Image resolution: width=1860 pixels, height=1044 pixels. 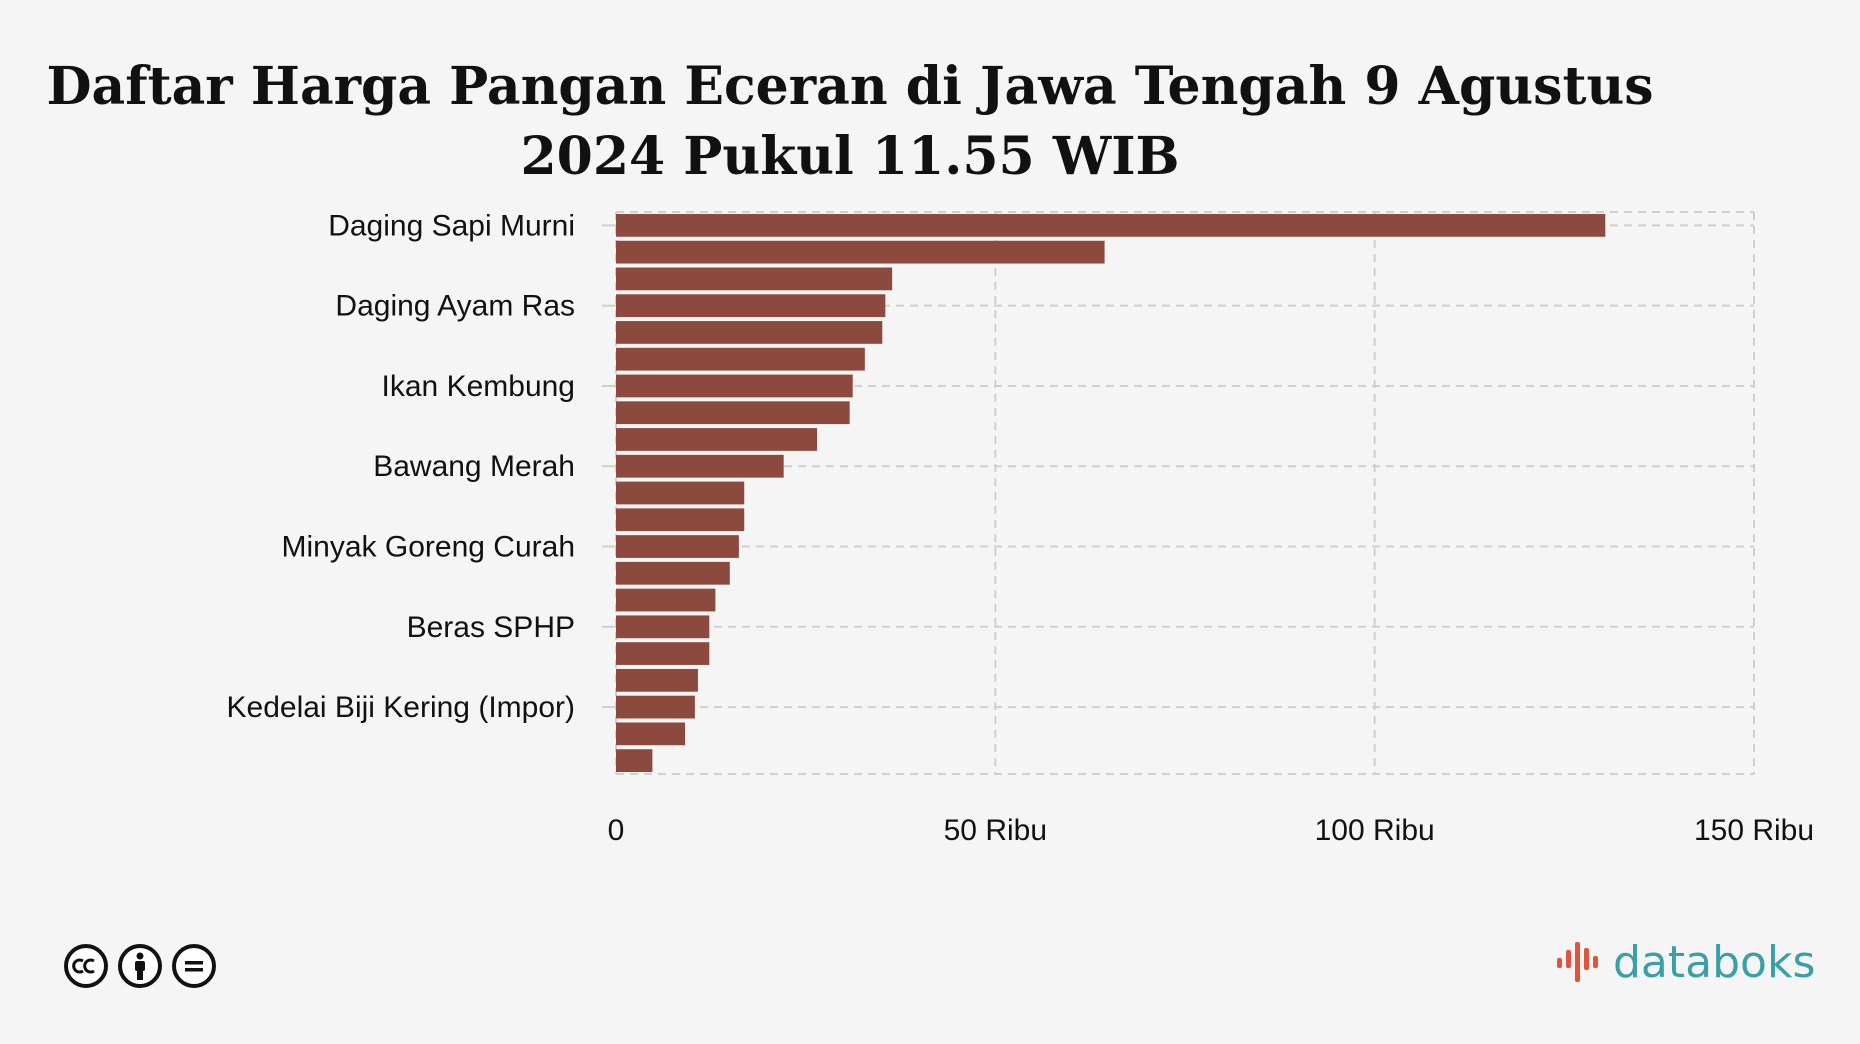 What do you see at coordinates (86, 966) in the screenshot?
I see `cc-icon` at bounding box center [86, 966].